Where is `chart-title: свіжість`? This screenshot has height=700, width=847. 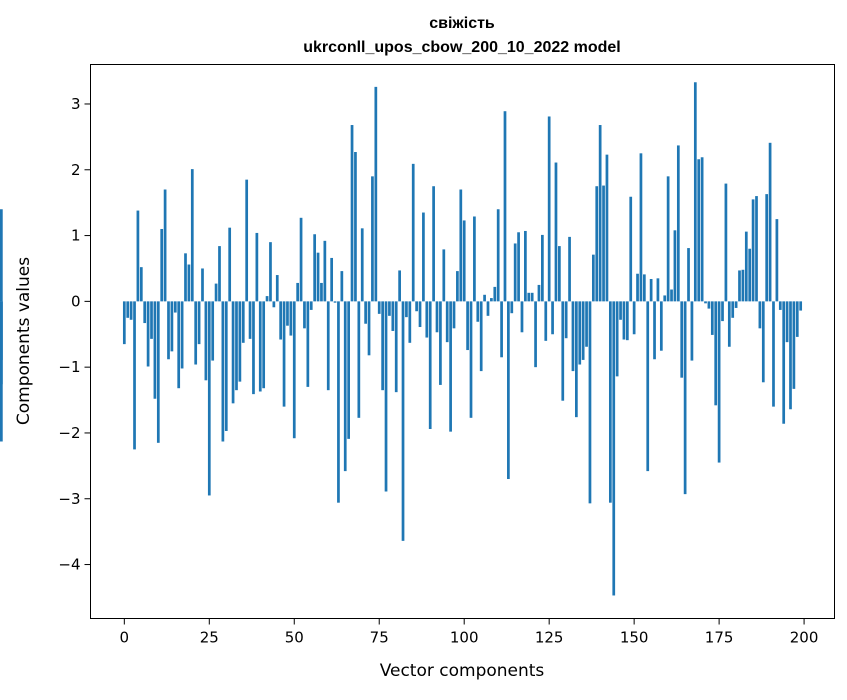
chart-title: свіжість is located at coordinates (462, 23).